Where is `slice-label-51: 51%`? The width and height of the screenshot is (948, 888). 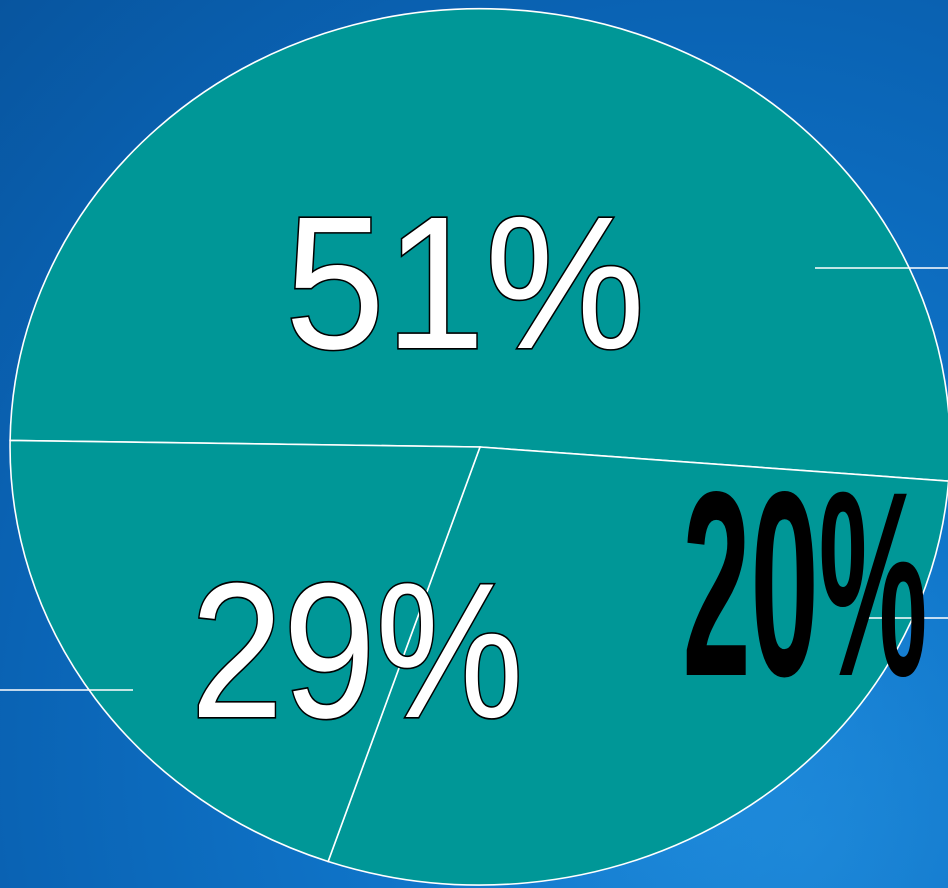 slice-label-51: 51% is located at coordinates (465, 283).